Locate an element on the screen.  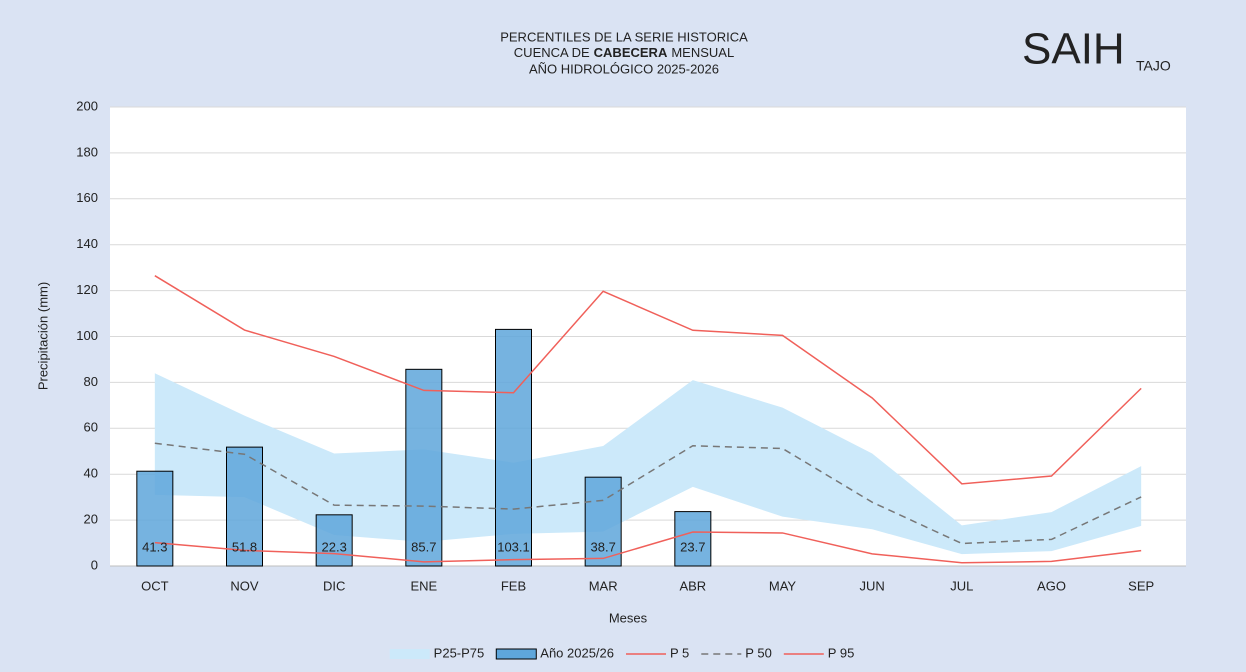
title-line: PERCENTILES DE LA SERIE HISTORICA is located at coordinates (624, 36).